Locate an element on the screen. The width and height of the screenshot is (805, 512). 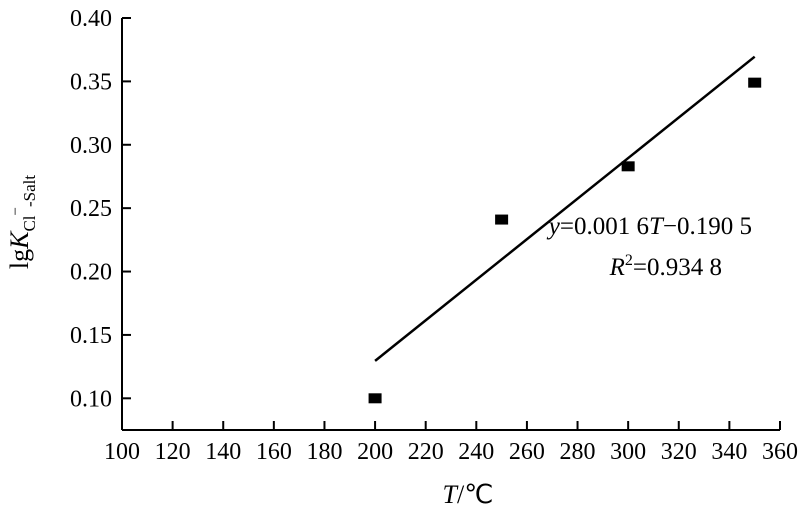
y-tick-label: 0.40 is located at coordinates (91, 19).